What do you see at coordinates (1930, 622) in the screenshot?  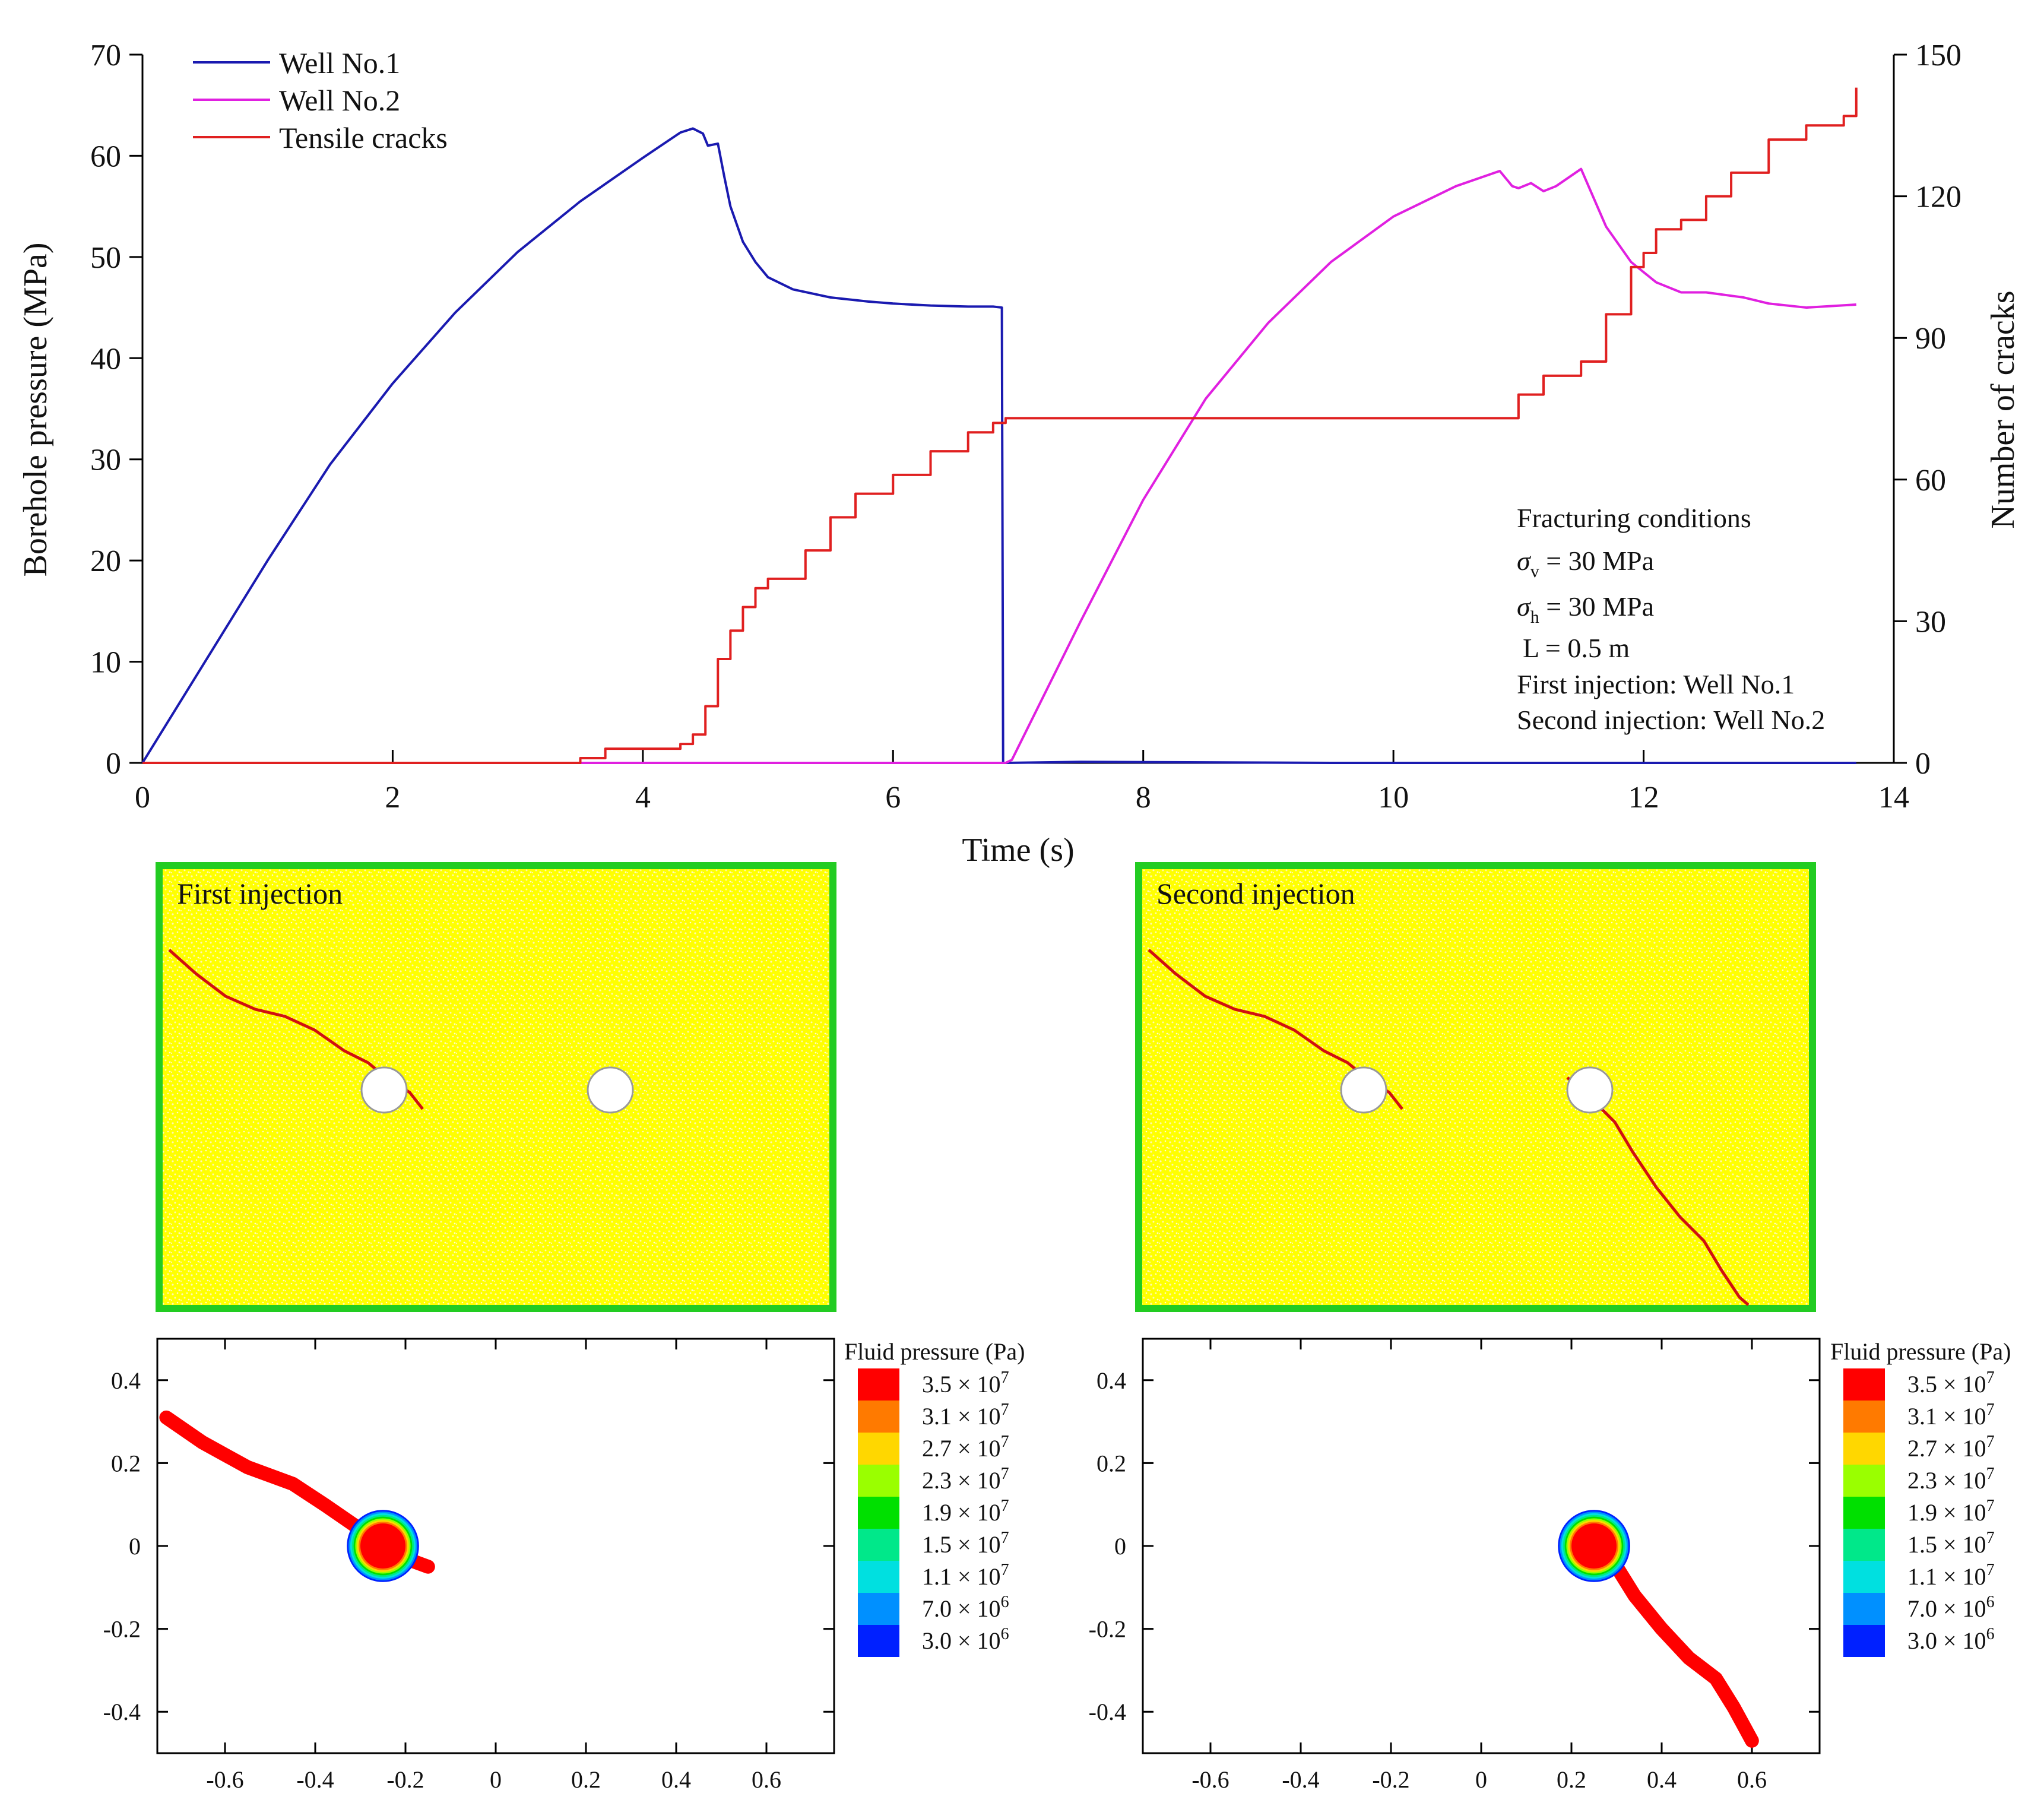 I see `y2-tick-label: 30` at bounding box center [1930, 622].